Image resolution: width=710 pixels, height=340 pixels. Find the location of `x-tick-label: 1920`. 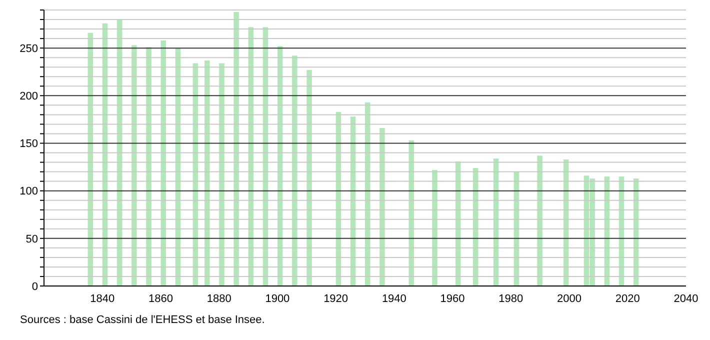

x-tick-label: 1920 is located at coordinates (336, 298).